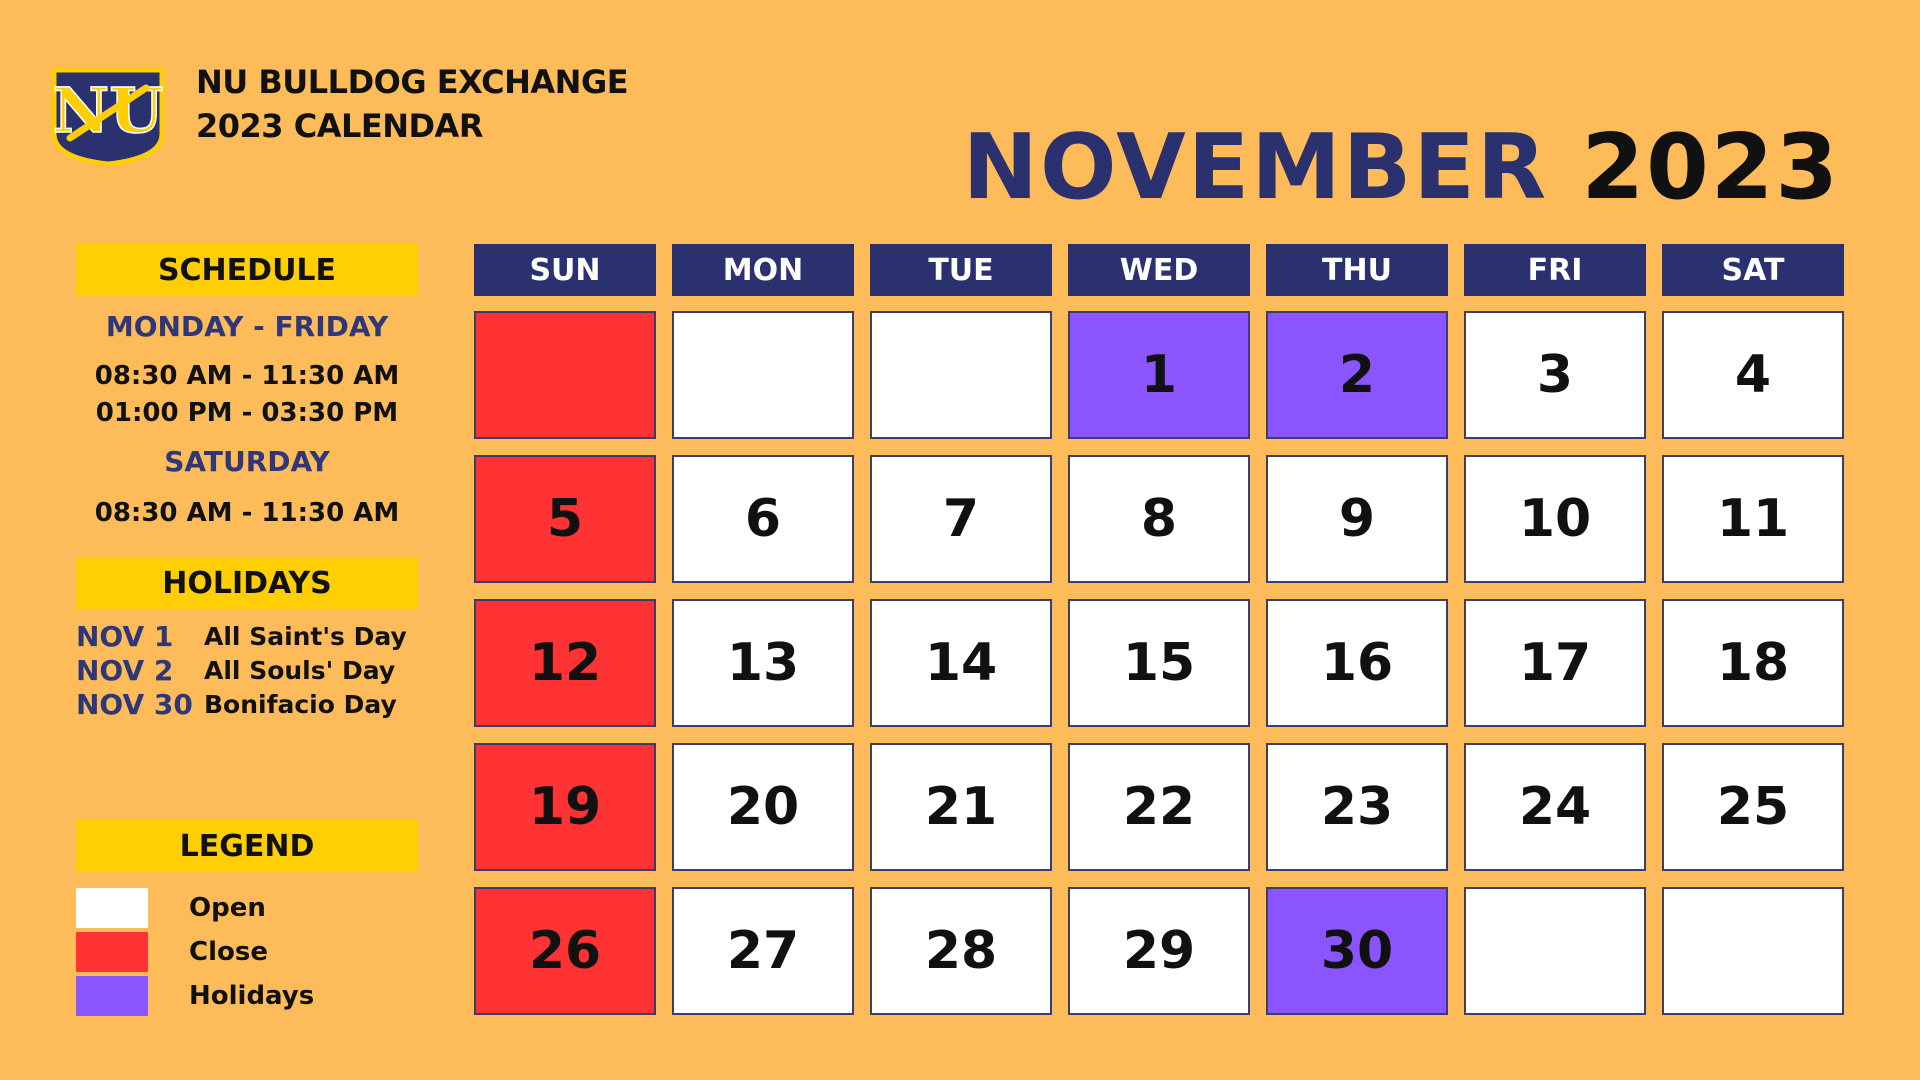  I want to click on calendar-day-cell: 17, so click(1555, 663).